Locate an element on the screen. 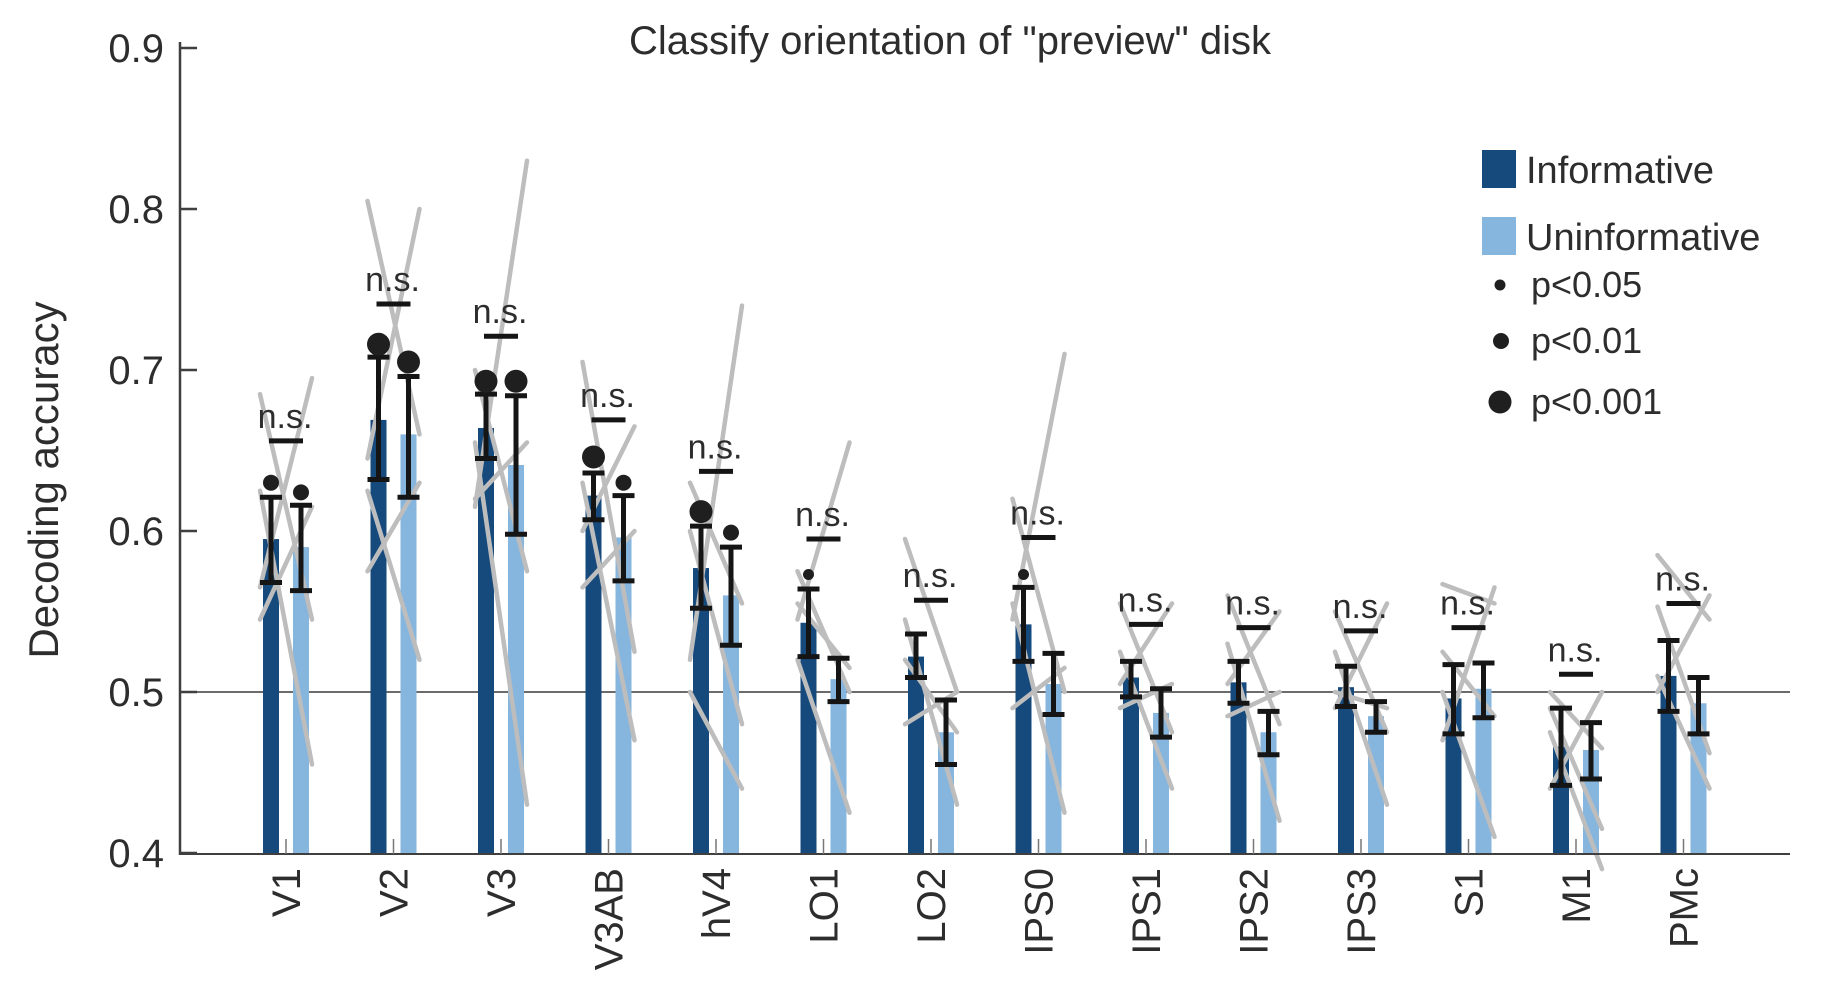  y-tick-label-0.8: 0.8 is located at coordinates (136, 210).